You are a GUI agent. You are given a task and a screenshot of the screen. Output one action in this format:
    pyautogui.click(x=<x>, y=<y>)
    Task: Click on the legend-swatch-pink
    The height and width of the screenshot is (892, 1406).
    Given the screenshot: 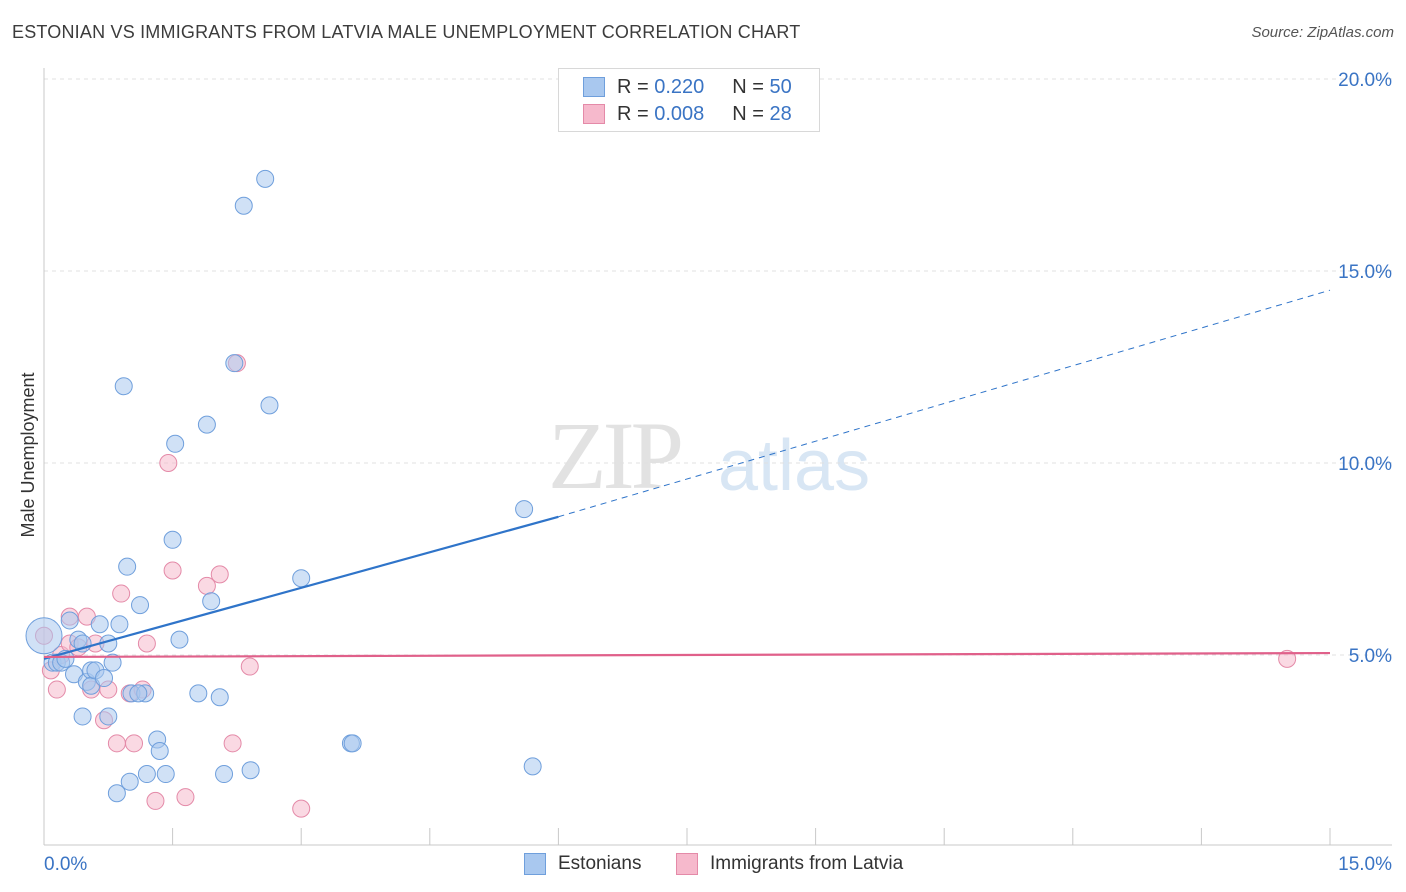 What is the action you would take?
    pyautogui.click(x=594, y=114)
    